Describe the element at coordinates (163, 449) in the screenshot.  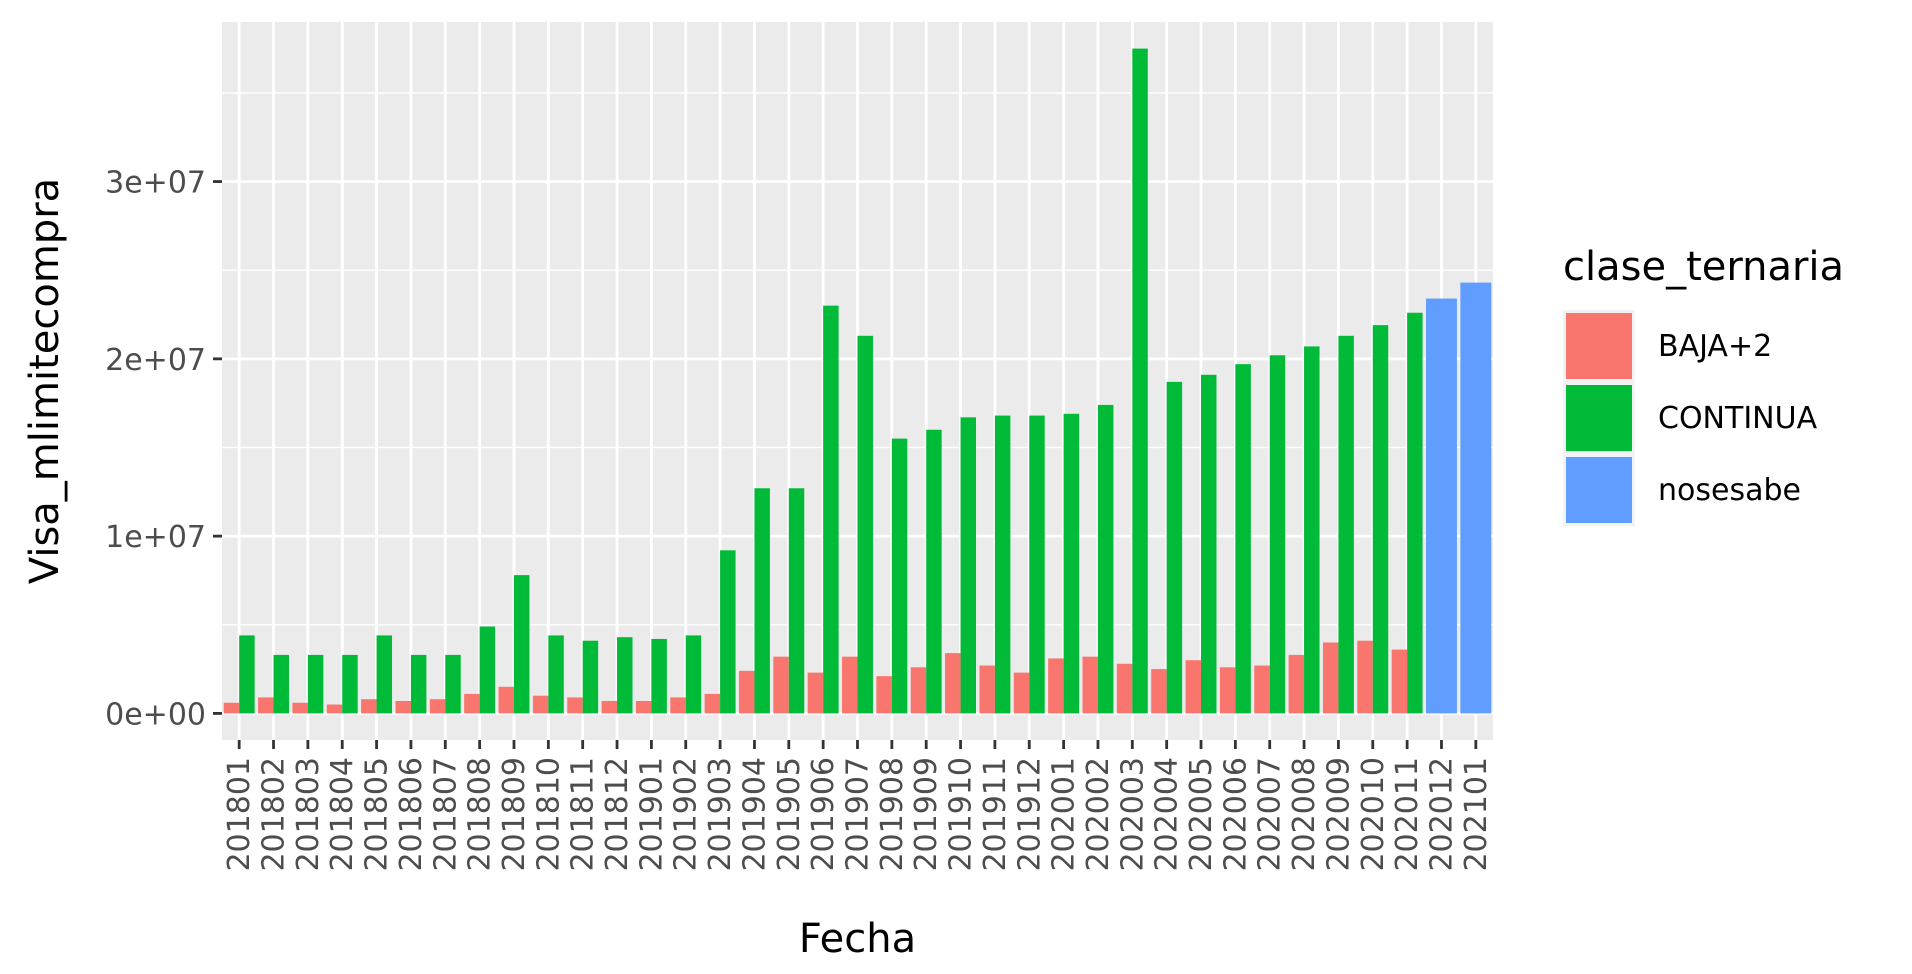
I see `y-axis: 0e+00 1e+07 2e+07 3e+07` at that location.